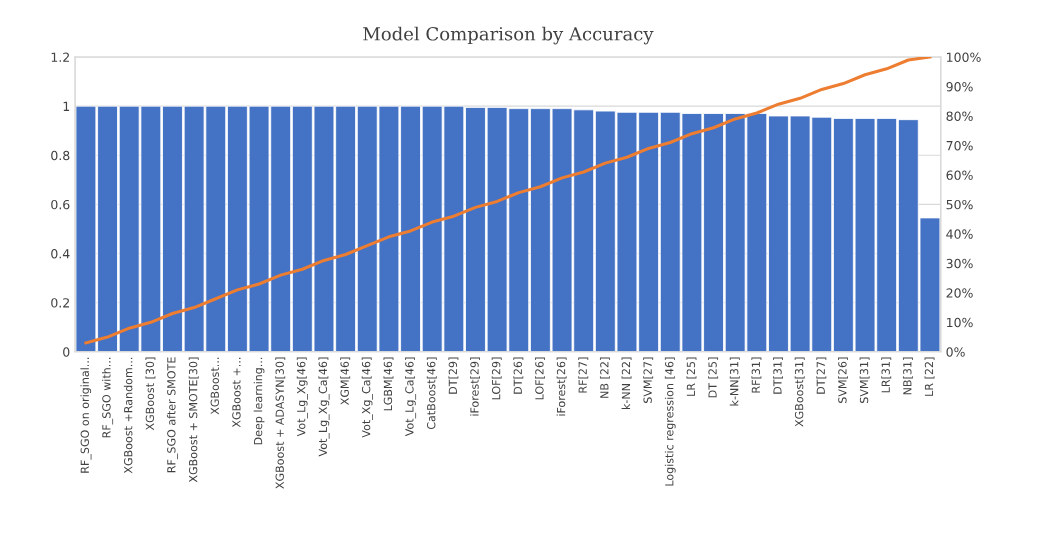 The height and width of the screenshot is (533, 1043). Describe the element at coordinates (518, 375) in the screenshot. I see `x-tick-label: DT[26]` at that location.